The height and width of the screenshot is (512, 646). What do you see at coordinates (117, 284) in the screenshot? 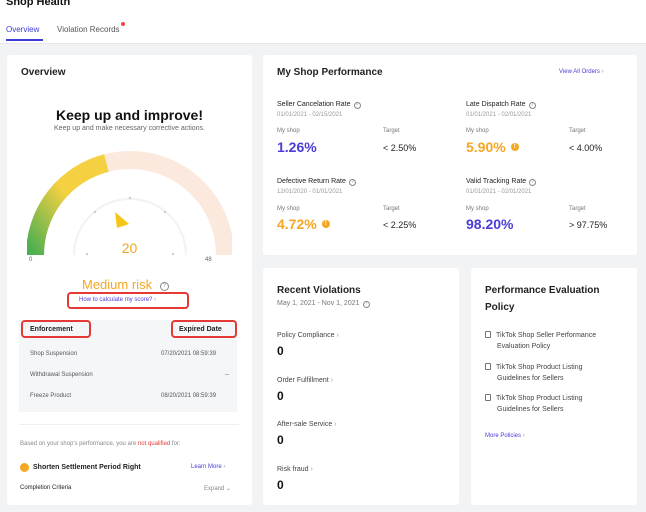
I see `risk-label-text: Medium risk` at bounding box center [117, 284].